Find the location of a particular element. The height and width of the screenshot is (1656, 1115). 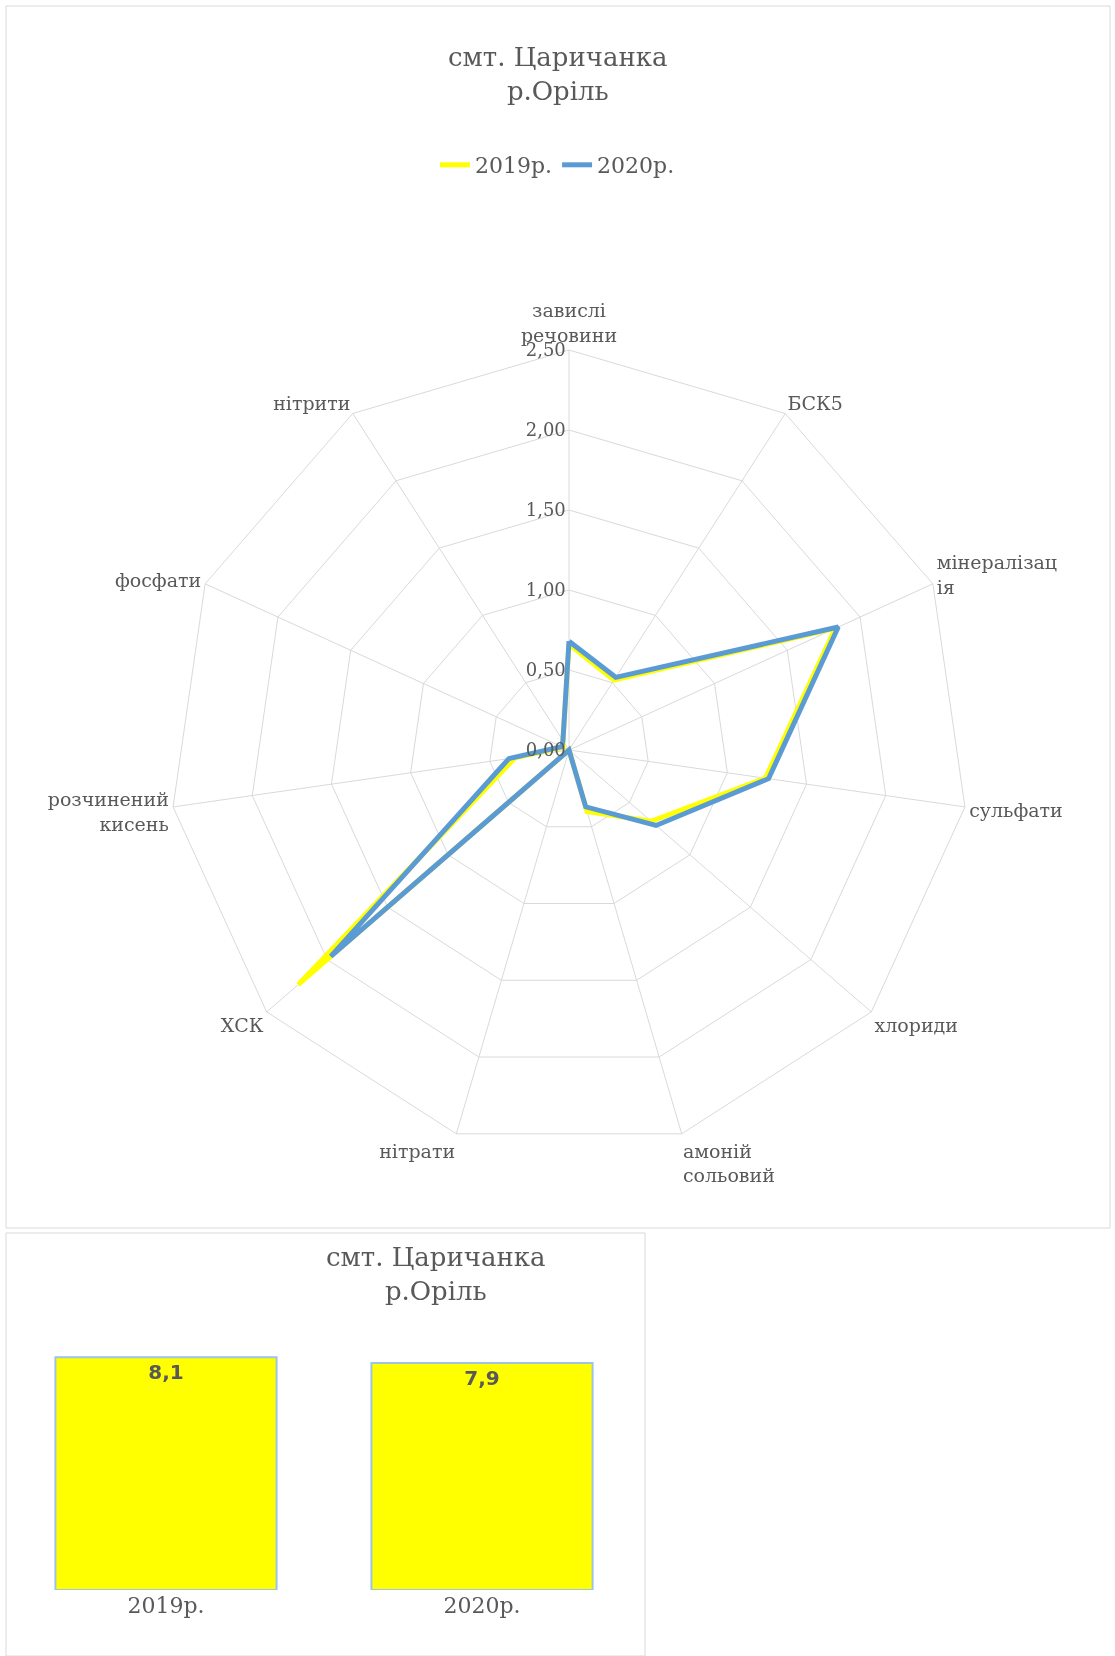

spoke-label: ХСК is located at coordinates (242, 1025).